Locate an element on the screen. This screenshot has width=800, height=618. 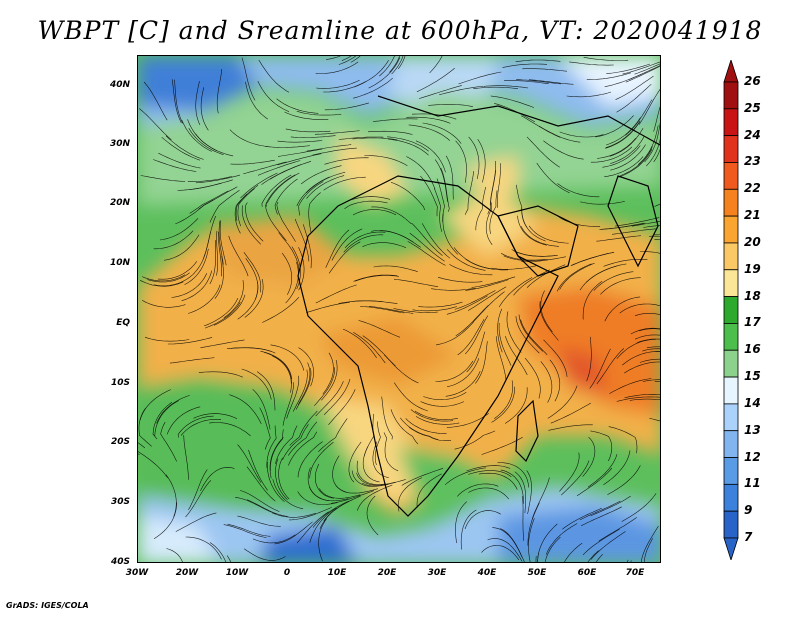
lat-label-30n: 30N is located at coordinates (119, 144).